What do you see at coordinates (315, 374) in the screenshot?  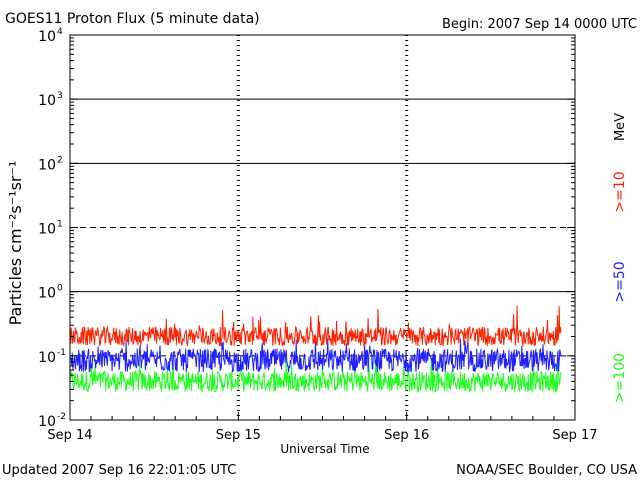 I see `series-line-ge100` at bounding box center [315, 374].